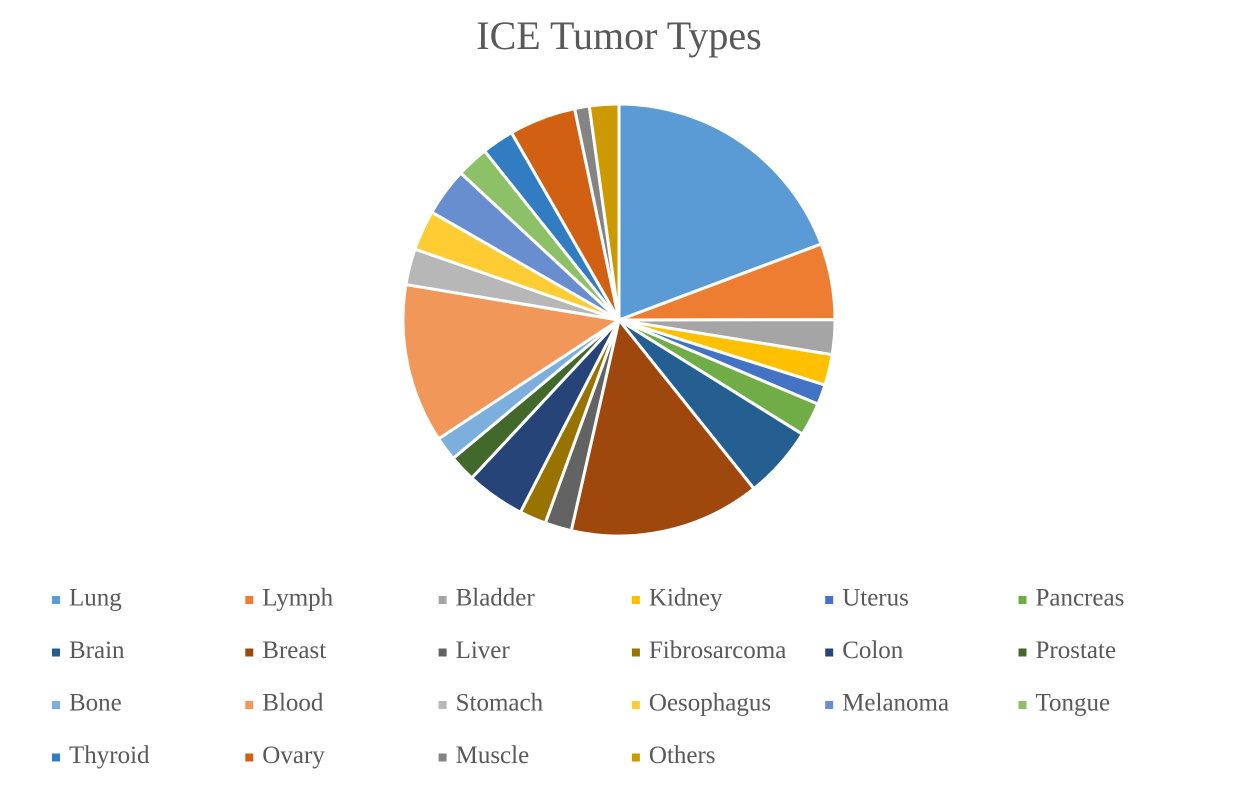  Describe the element at coordinates (97, 650) in the screenshot. I see `legend-label: Brain` at that location.